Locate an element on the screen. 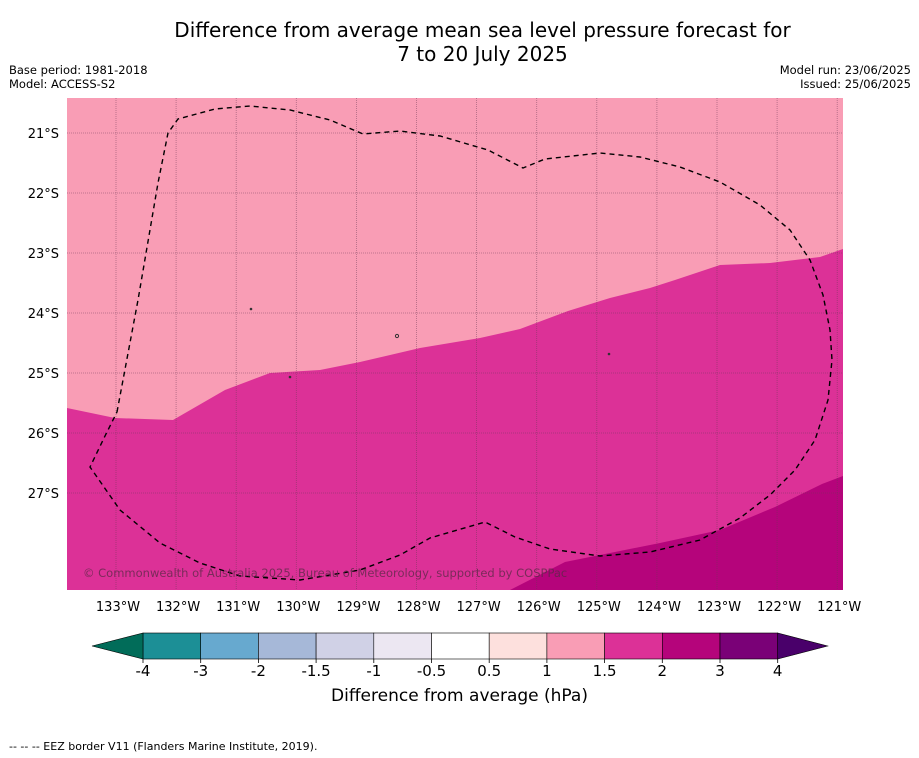 This screenshot has width=919, height=758. colorbar: -4 -3 -2 -1.5 -1 -0.5 0.5 1 1.5 2 3 4 is located at coordinates (460, 656).